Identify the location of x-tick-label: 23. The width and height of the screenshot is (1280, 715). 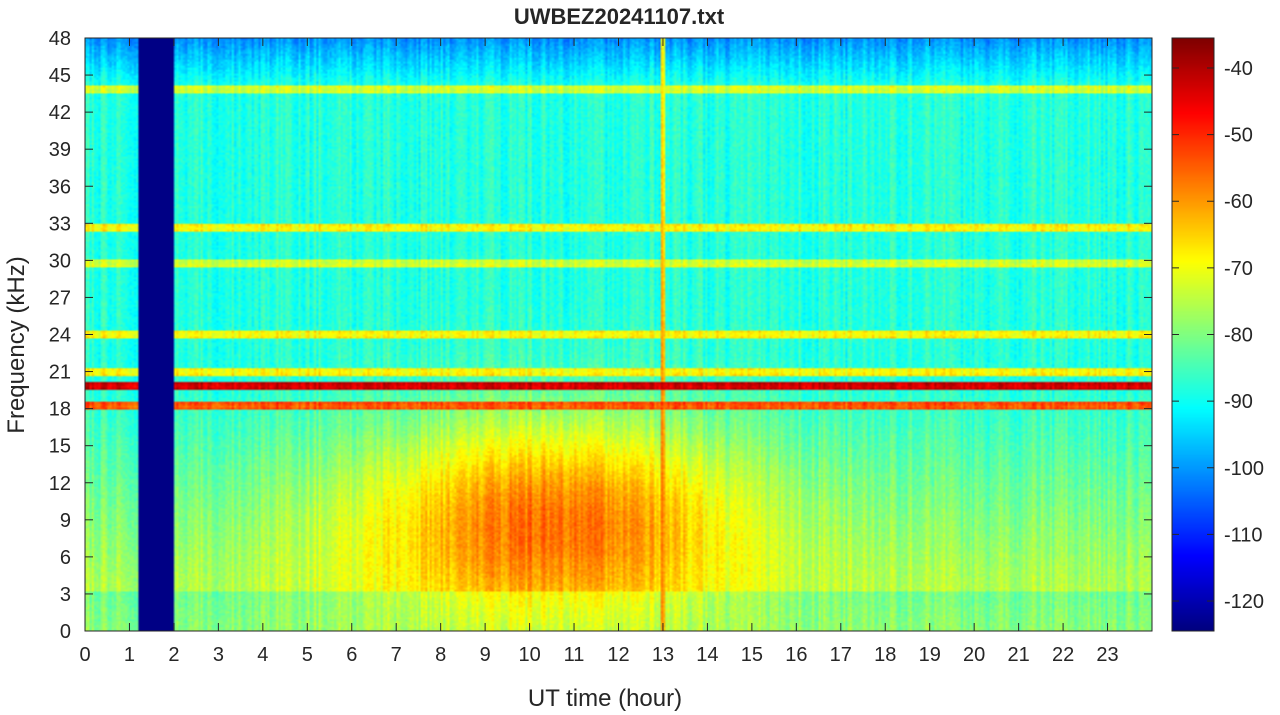
(1107, 655).